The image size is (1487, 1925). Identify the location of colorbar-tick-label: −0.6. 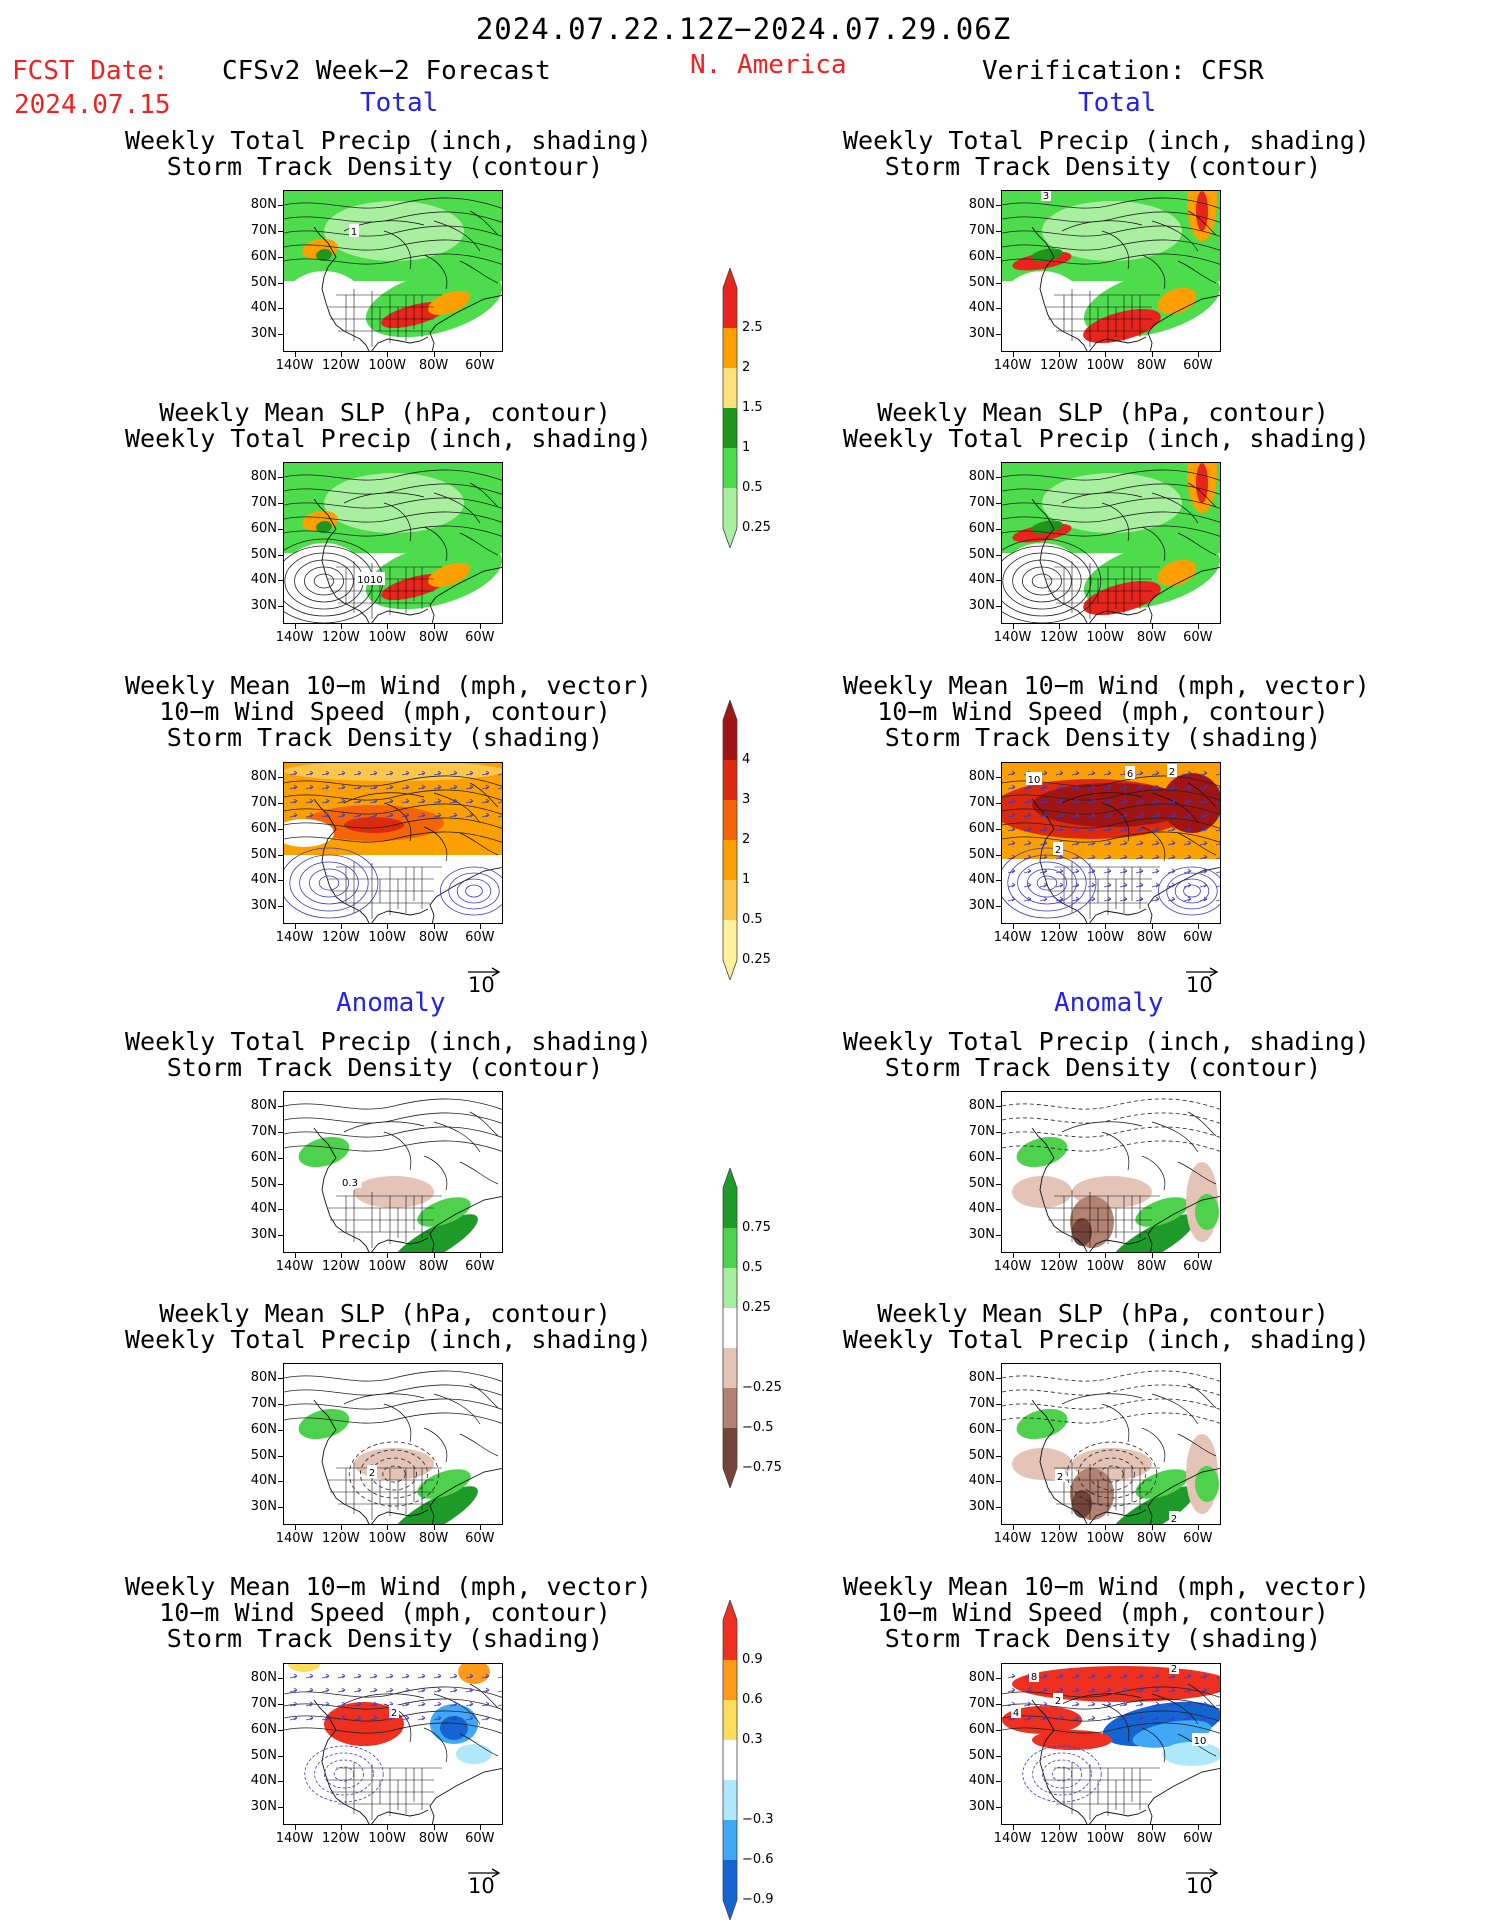
(758, 1859).